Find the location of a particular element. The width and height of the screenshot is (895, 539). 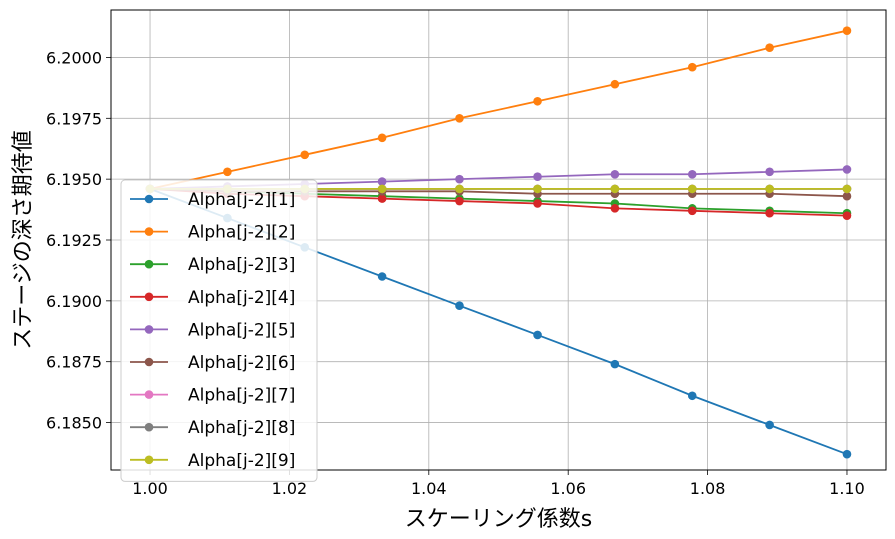

y-tick-label: 6.1925 is located at coordinates (74, 240).